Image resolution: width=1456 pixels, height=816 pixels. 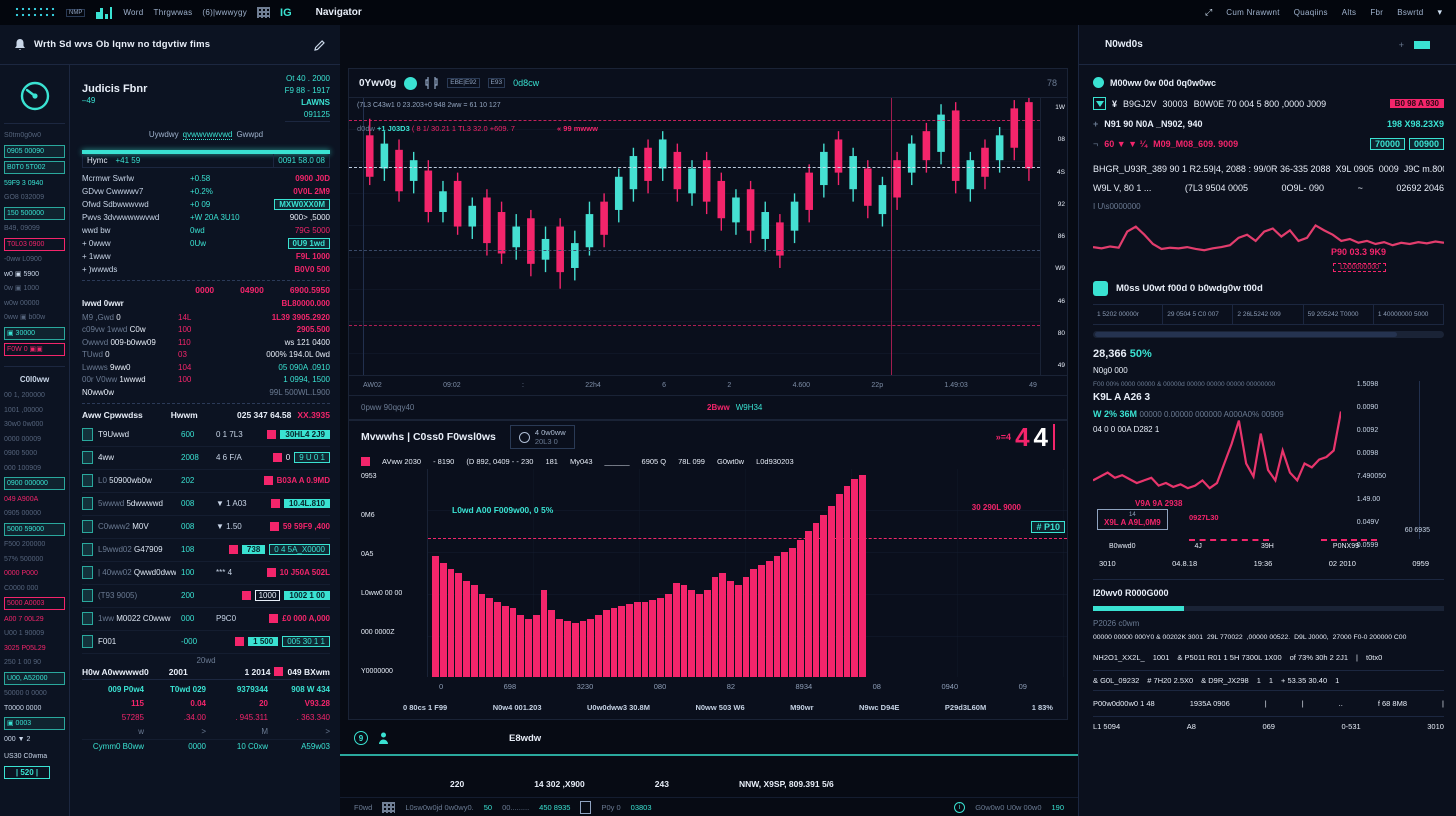 What do you see at coordinates (206, 230) in the screenshot?
I see `metric-row: wwd bw 0wd 79G 5000` at bounding box center [206, 230].